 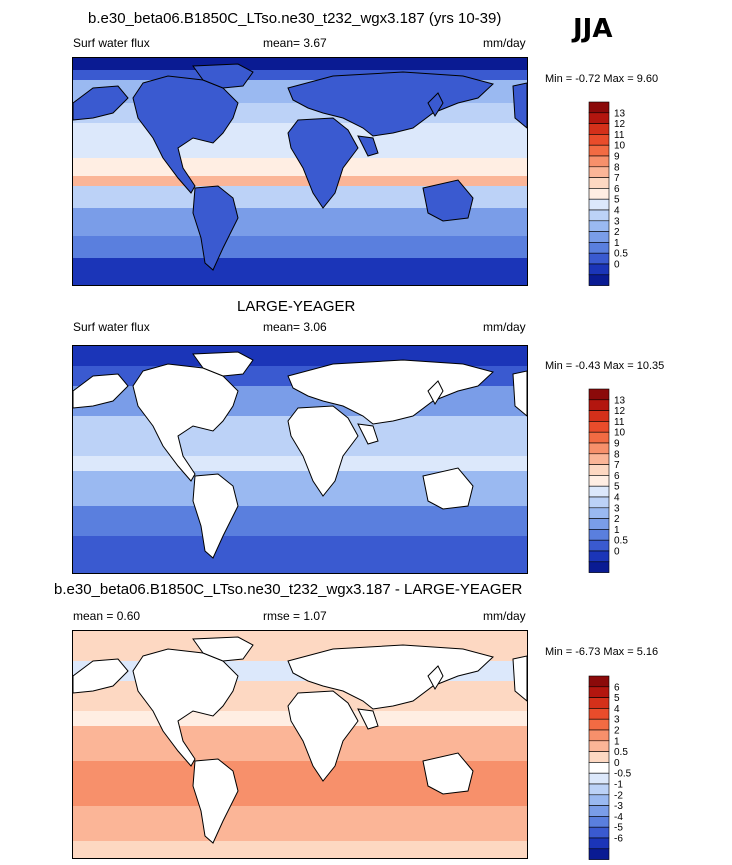 I want to click on colorbar-tick-label: -3, so click(x=618, y=806).